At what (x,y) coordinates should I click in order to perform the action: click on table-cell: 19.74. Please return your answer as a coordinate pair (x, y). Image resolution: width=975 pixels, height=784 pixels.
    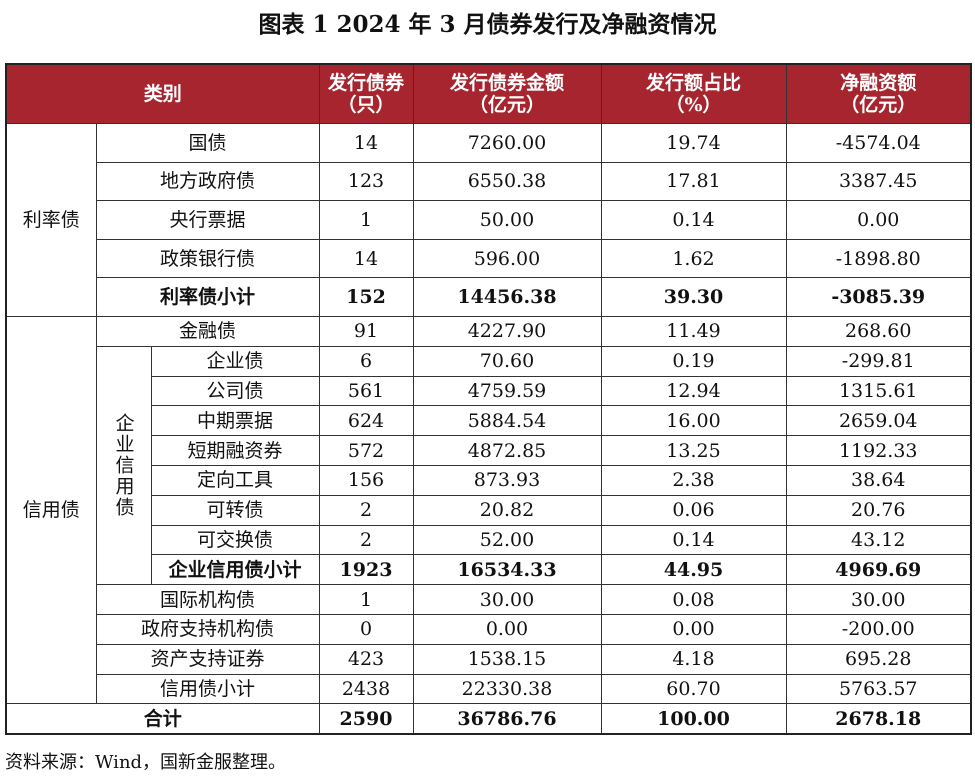
    Looking at the image, I should click on (693, 143).